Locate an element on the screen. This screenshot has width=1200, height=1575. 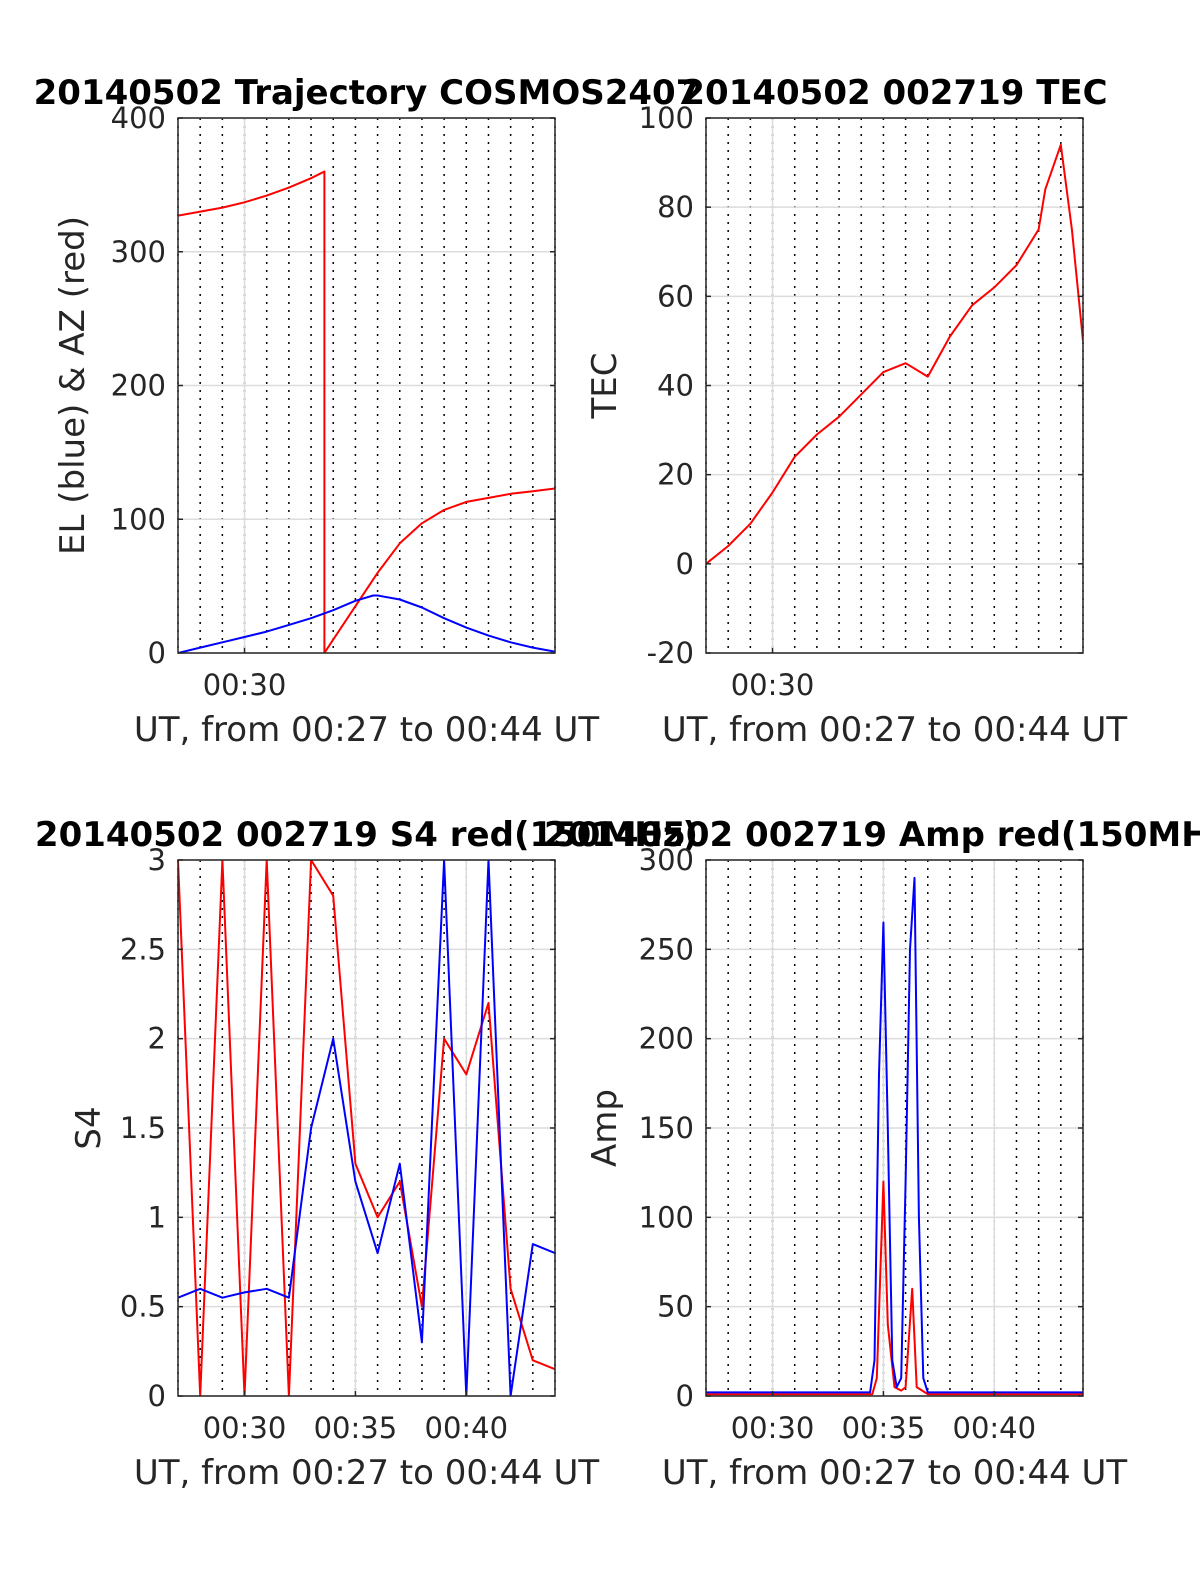
s4-xtick-label: 00:35 is located at coordinates (356, 1428).